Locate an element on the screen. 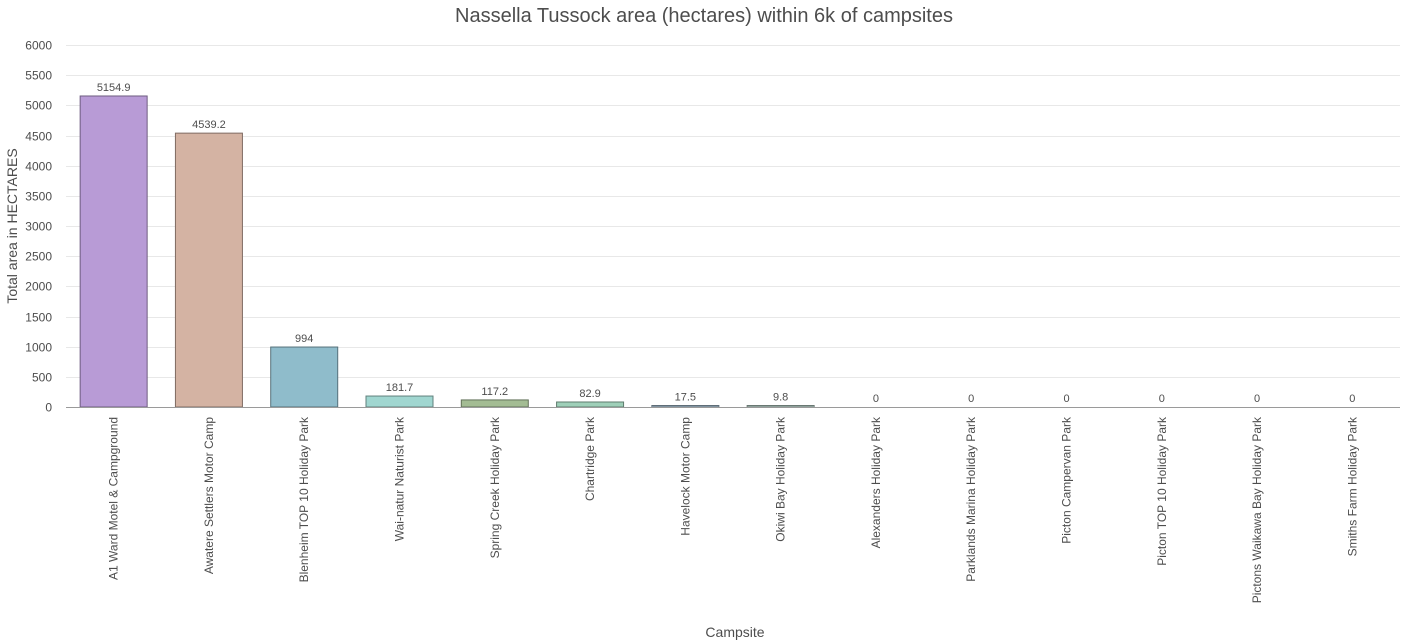 Image resolution: width=1409 pixels, height=642 pixels. data-label: 117.2 is located at coordinates (494, 392).